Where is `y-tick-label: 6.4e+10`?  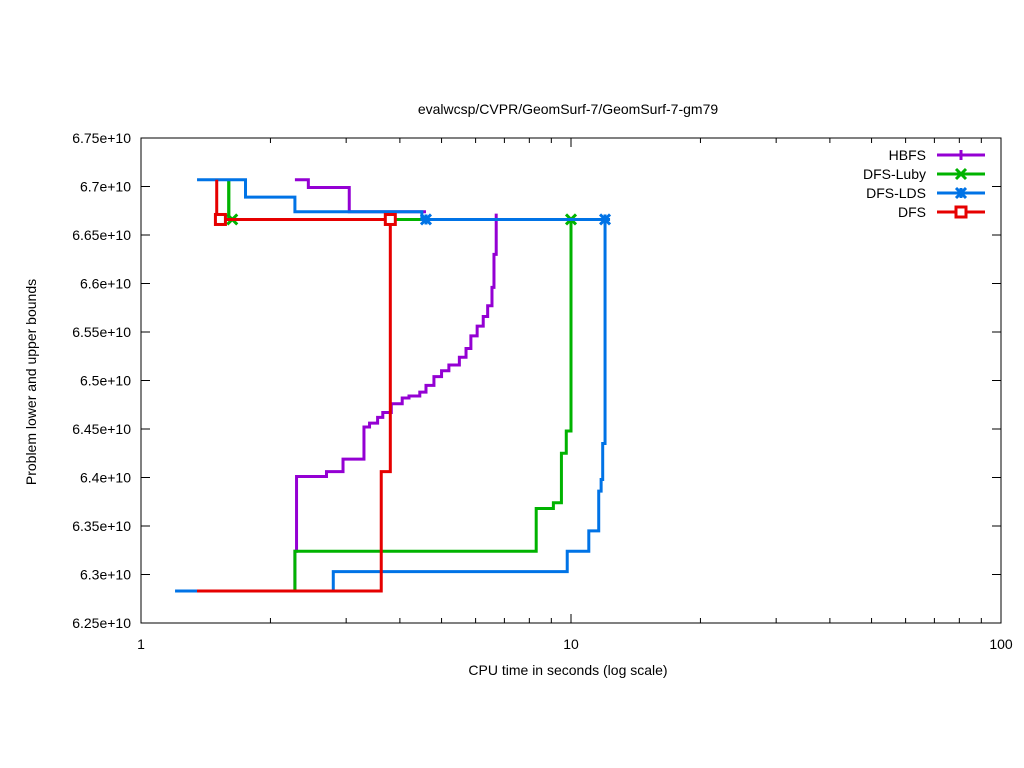
y-tick-label: 6.4e+10 is located at coordinates (105, 478).